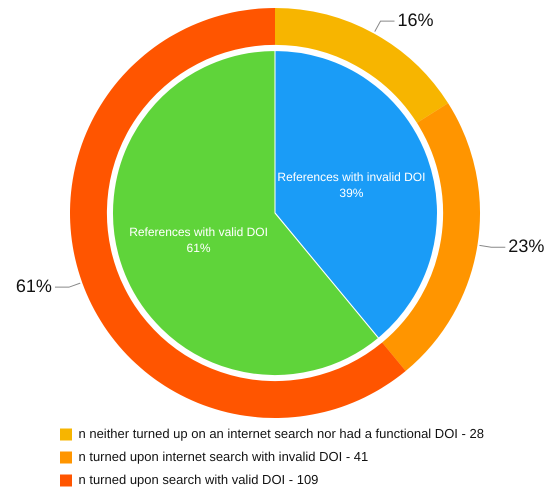 This screenshot has height=503, width=555. Describe the element at coordinates (198, 231) in the screenshot. I see `slice-label: References with valid DOI` at that location.